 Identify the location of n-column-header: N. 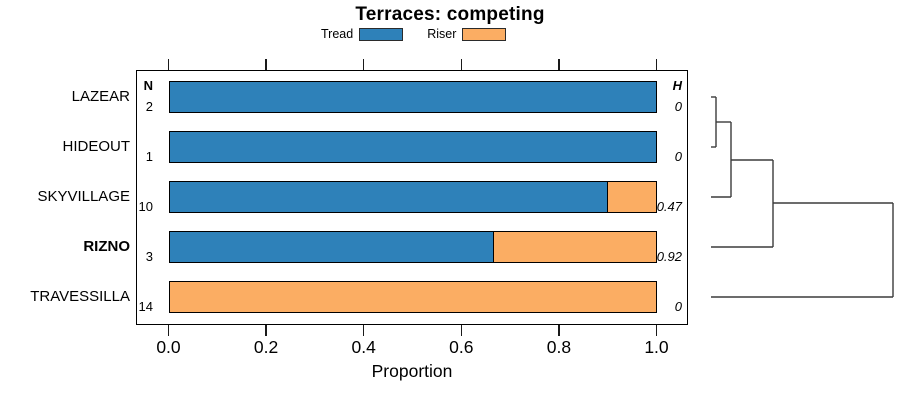
(148, 85).